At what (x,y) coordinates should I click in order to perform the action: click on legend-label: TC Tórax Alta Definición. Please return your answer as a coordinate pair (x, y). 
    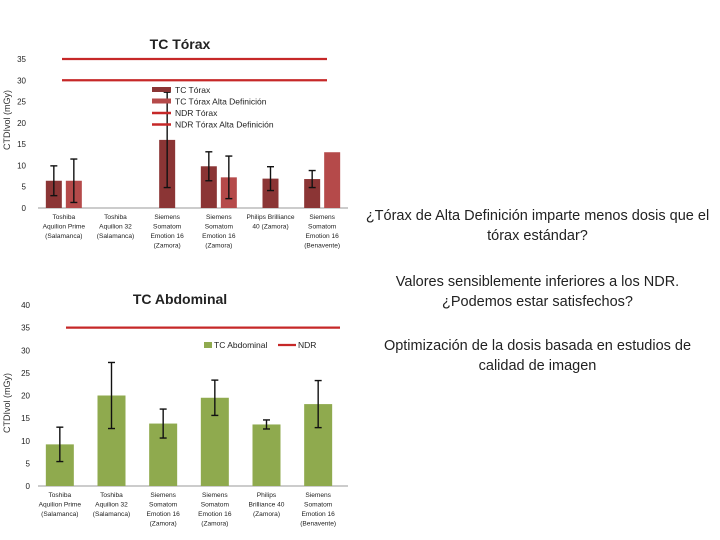
    Looking at the image, I should click on (221, 102).